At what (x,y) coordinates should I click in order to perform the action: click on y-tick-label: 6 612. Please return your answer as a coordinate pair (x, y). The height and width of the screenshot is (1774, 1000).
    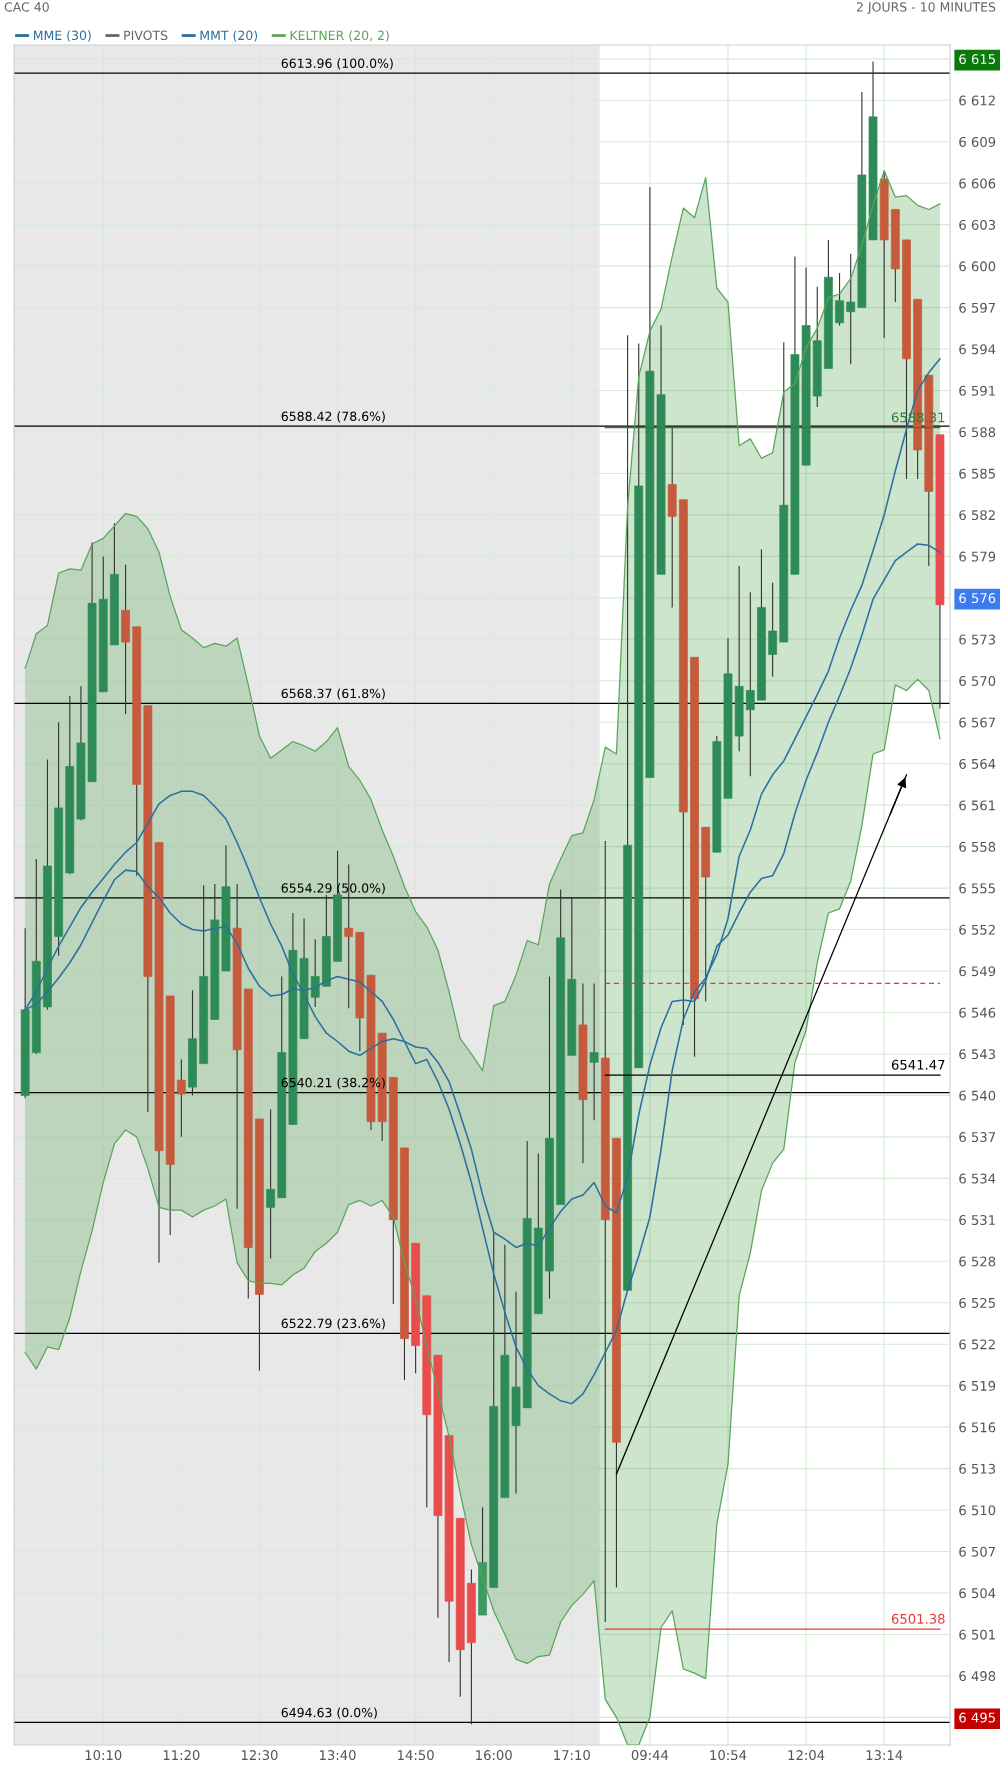
    Looking at the image, I should click on (977, 100).